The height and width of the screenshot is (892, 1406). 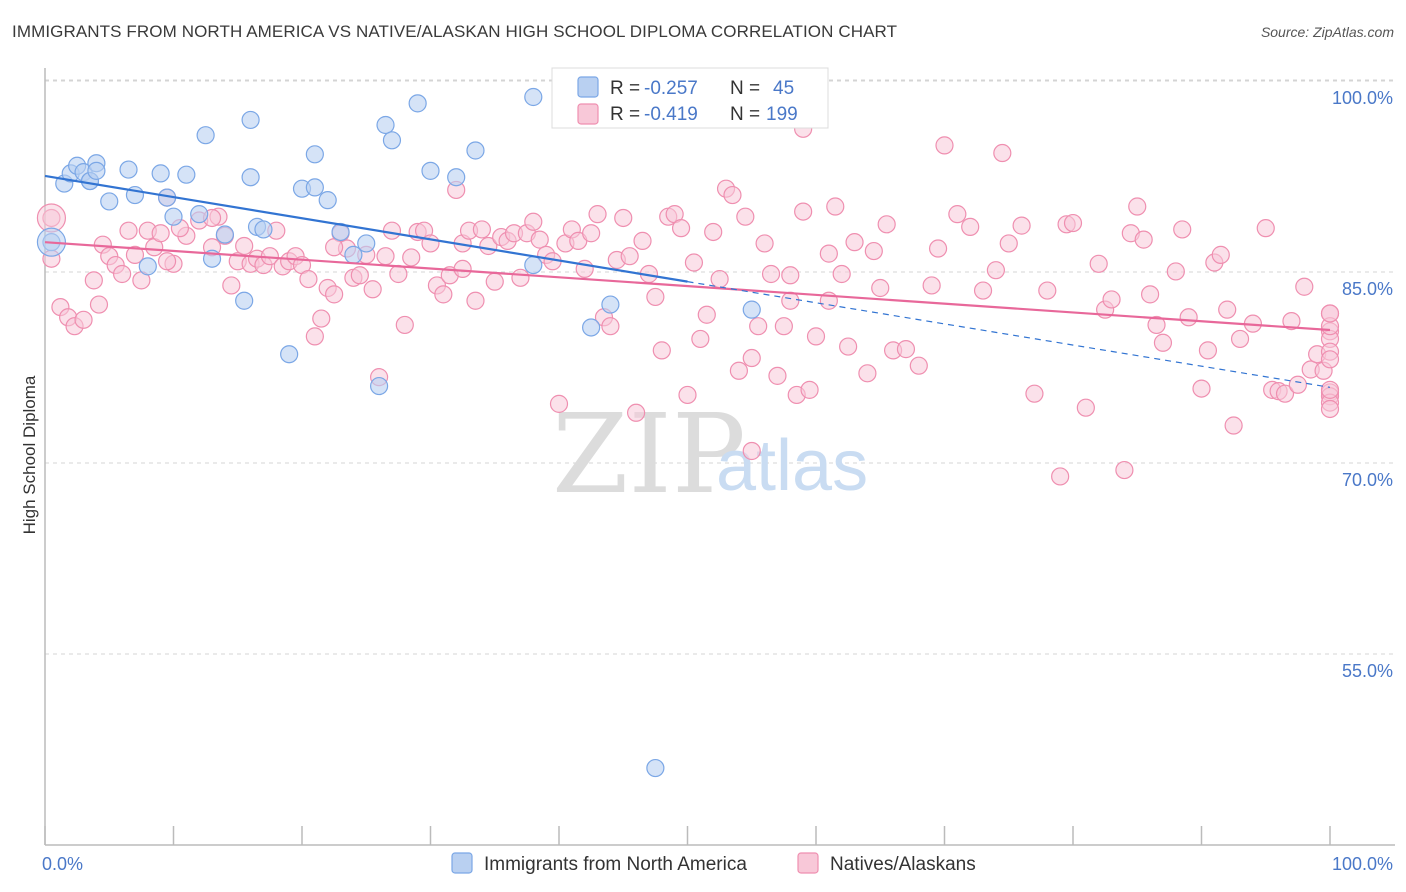 I want to click on legend-n-value: 199, so click(x=782, y=114).